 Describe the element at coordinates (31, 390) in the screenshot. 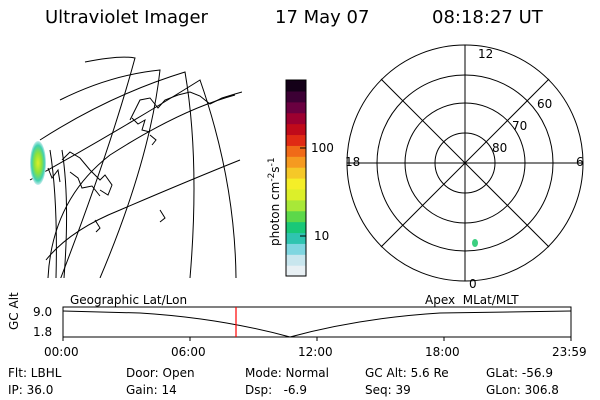

I see `info-ip: IP: 36.0` at that location.